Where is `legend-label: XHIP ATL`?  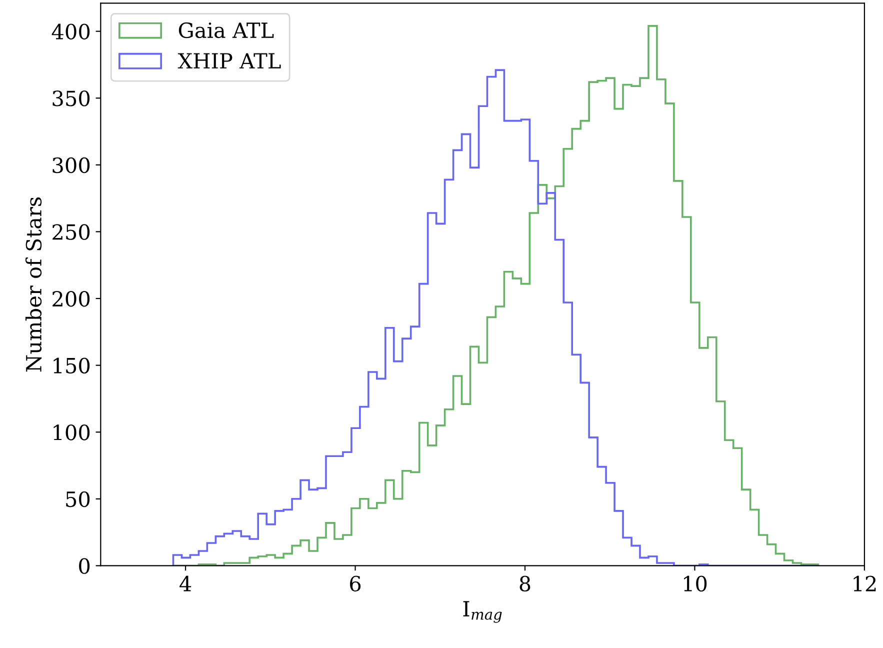
legend-label: XHIP ATL is located at coordinates (229, 60).